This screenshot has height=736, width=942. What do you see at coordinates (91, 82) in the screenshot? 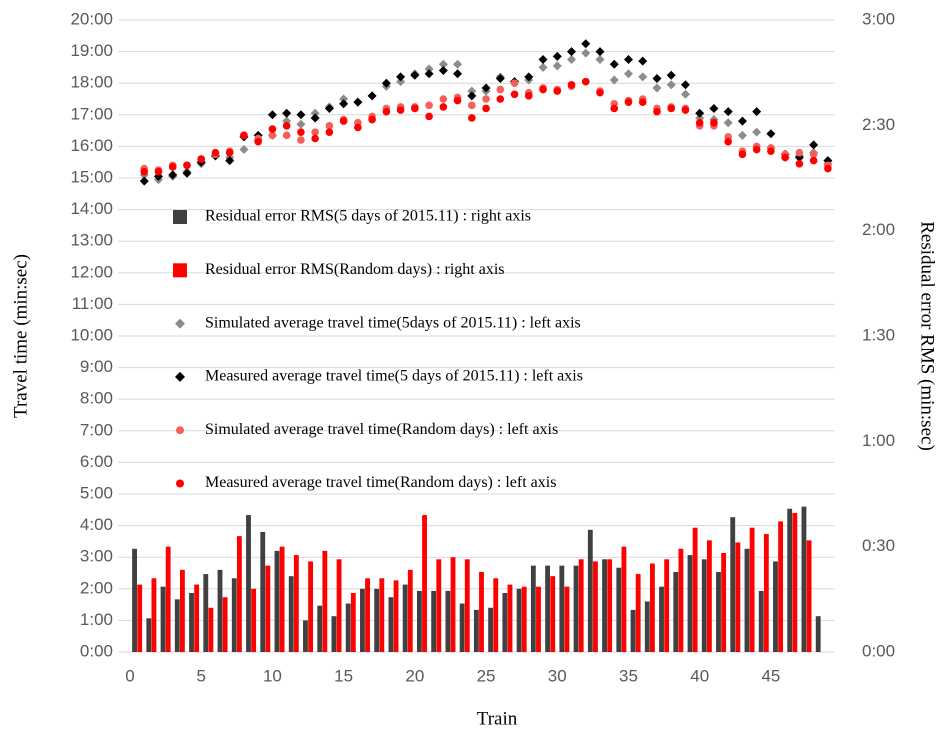
I see `y-tick-label: 18:00` at bounding box center [91, 82].